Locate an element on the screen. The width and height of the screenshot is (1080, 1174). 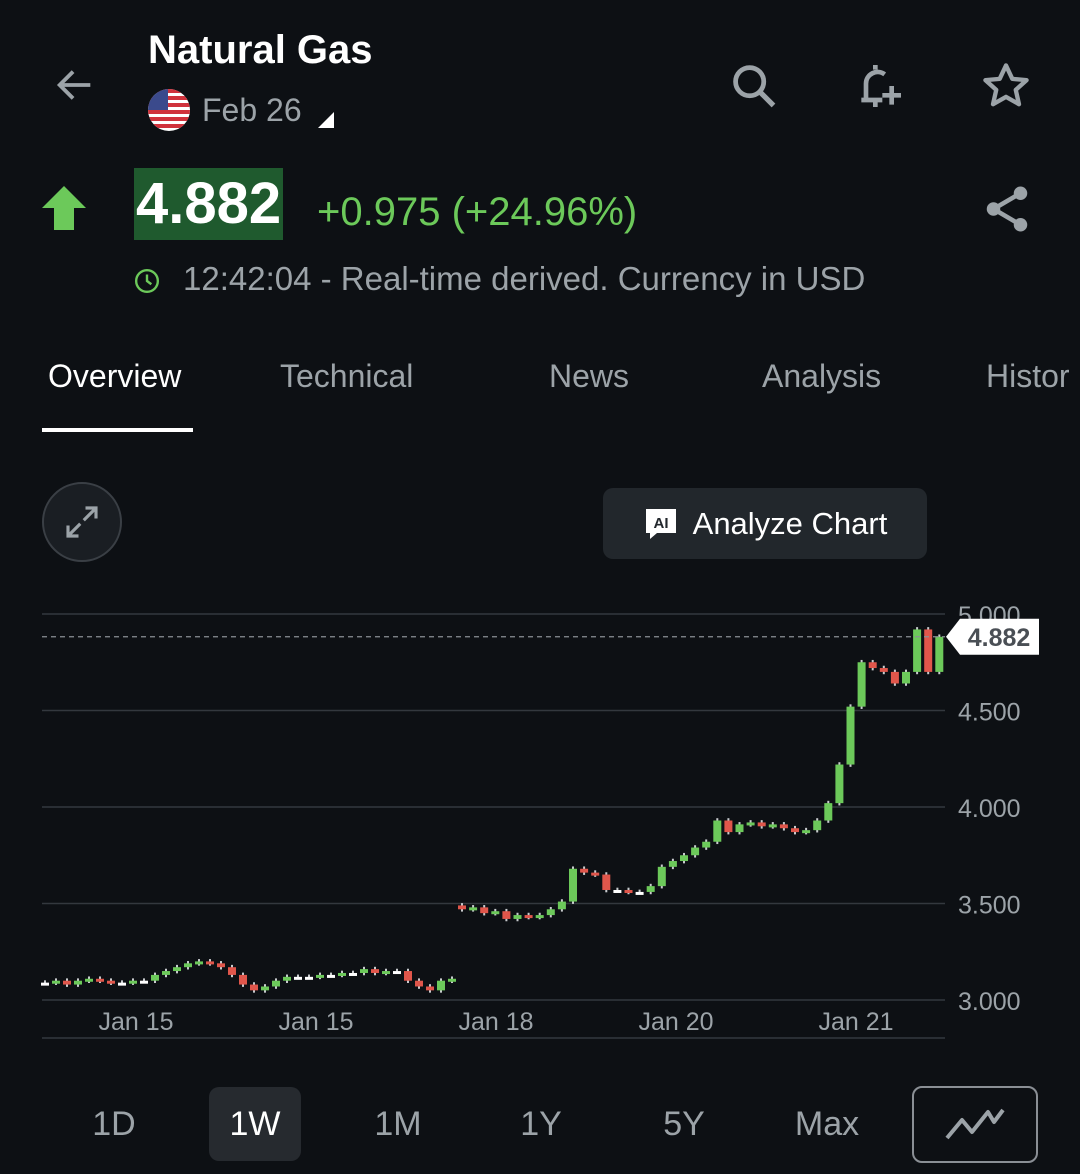
tab-technical: Technical is located at coordinates (347, 376).